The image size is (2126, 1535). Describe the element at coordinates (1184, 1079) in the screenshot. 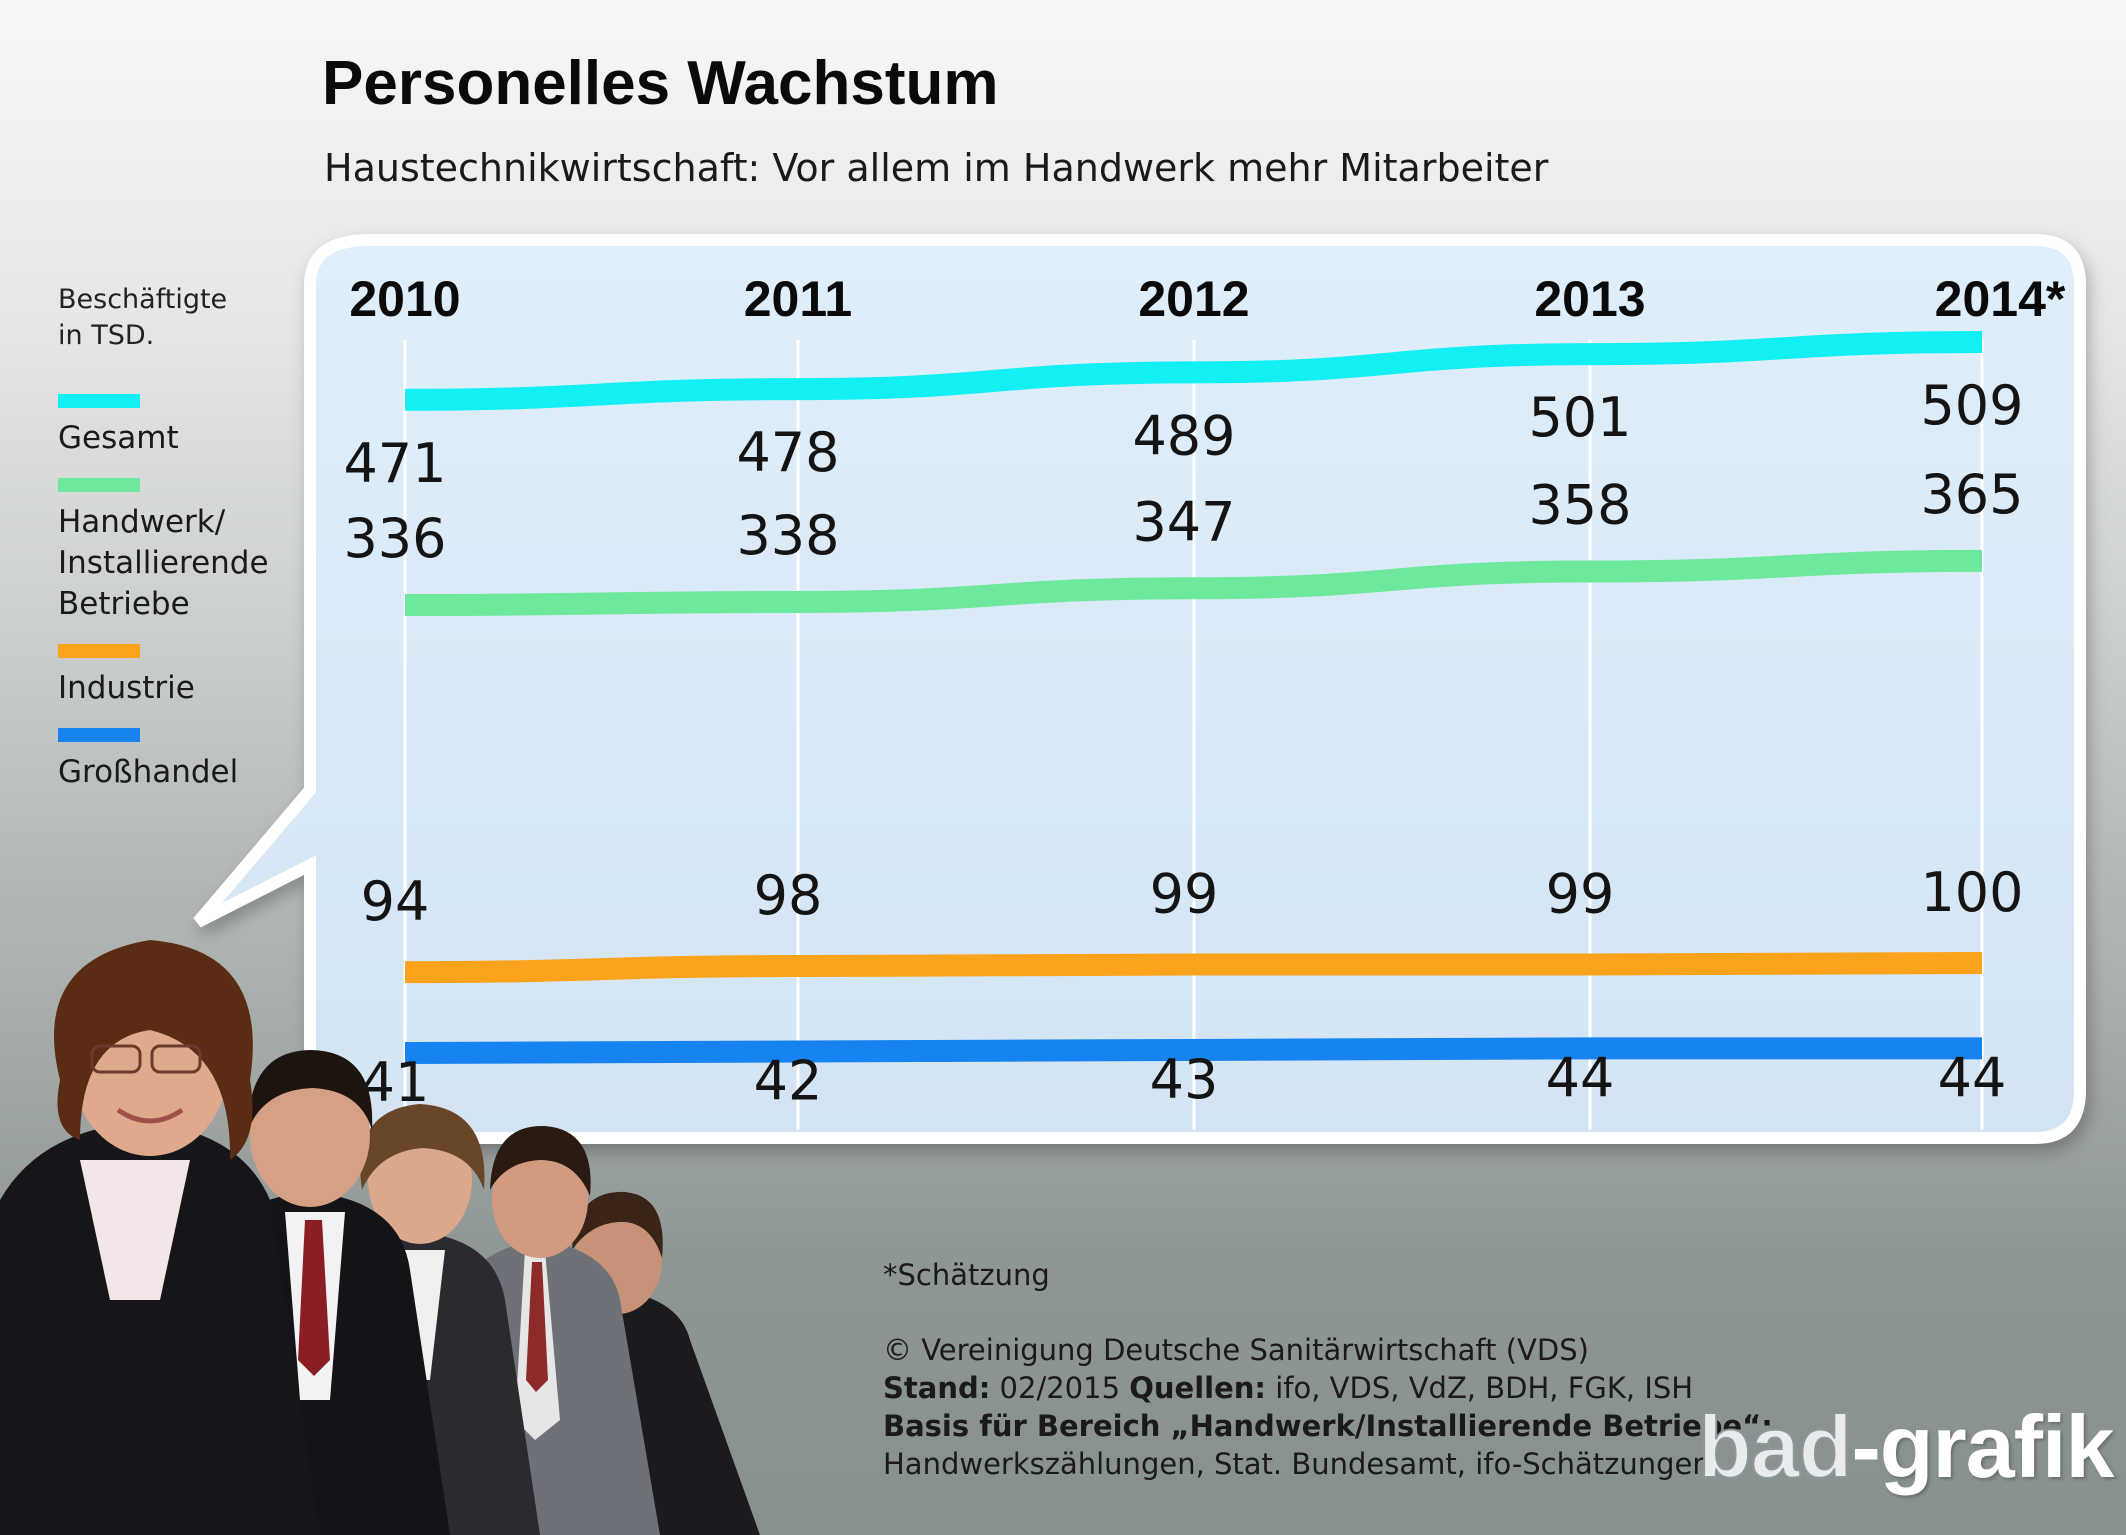

I see `data-label-3-2: 43` at that location.